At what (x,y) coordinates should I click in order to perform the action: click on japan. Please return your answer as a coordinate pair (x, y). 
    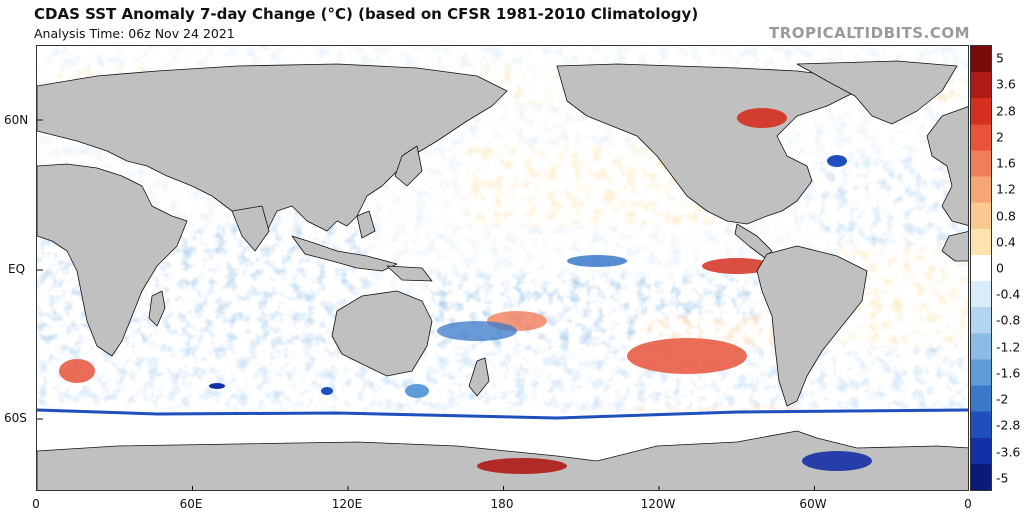
    Looking at the image, I should click on (408, 166).